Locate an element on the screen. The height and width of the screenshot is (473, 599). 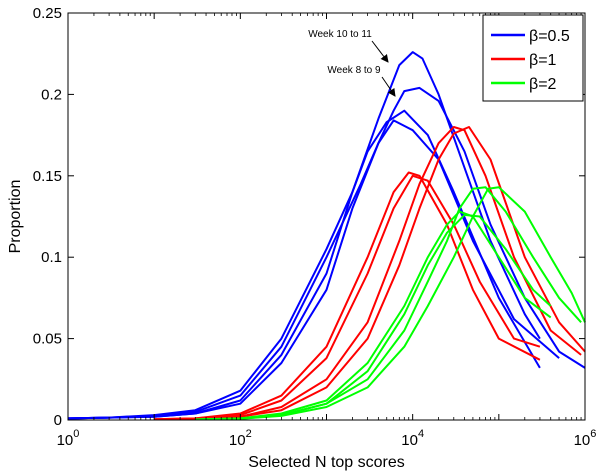
x-axis-label: Selected N top scores is located at coordinates (326, 462).